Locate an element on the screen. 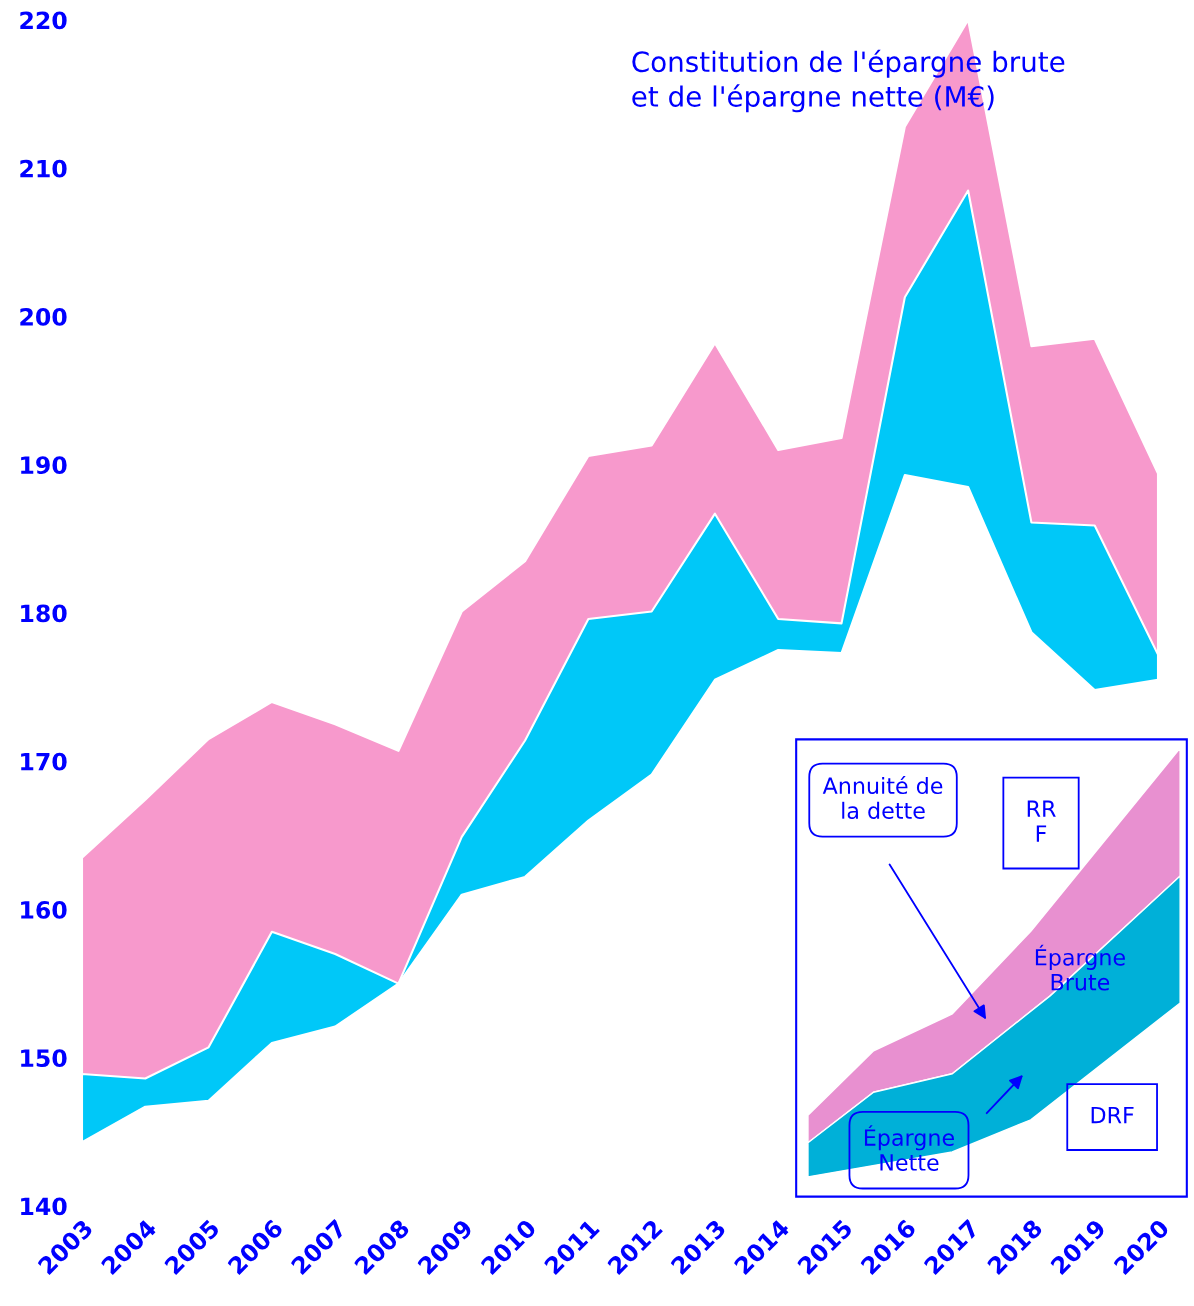 This screenshot has height=1306, width=1194. y-tick-label: 190 is located at coordinates (44, 465).